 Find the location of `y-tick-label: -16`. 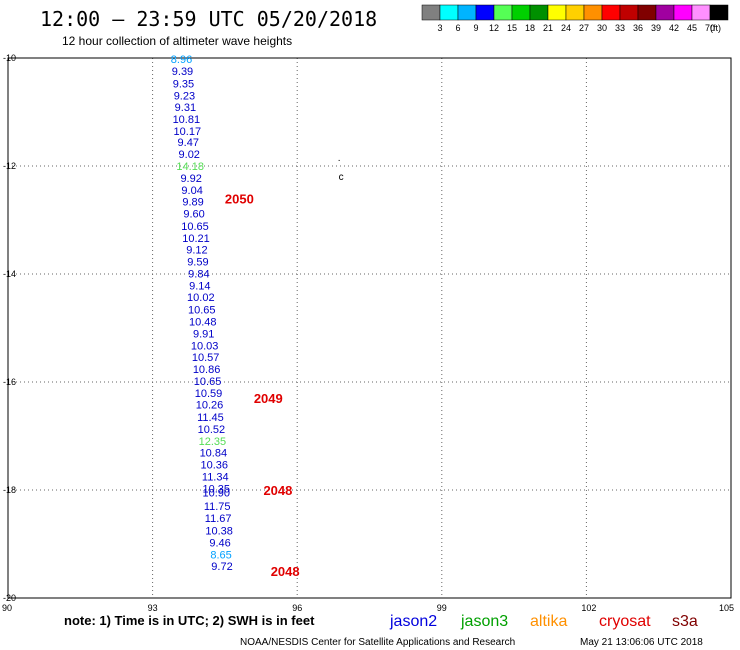

y-tick-label: -16 is located at coordinates (9, 382).